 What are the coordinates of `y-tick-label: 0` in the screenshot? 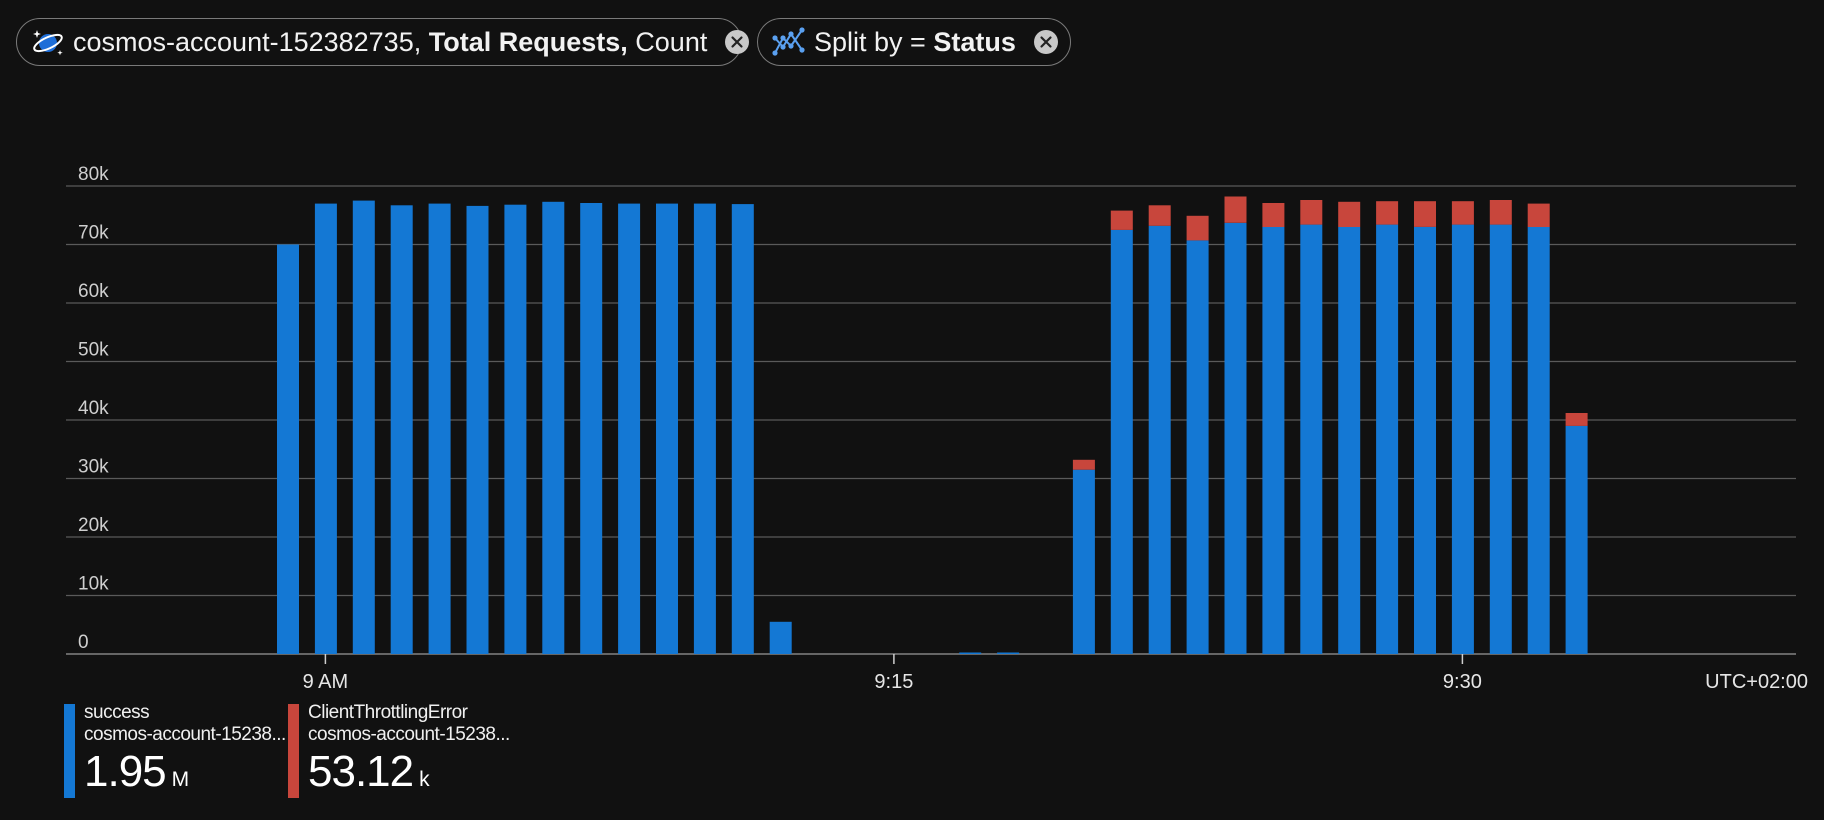 It's located at (83, 642).